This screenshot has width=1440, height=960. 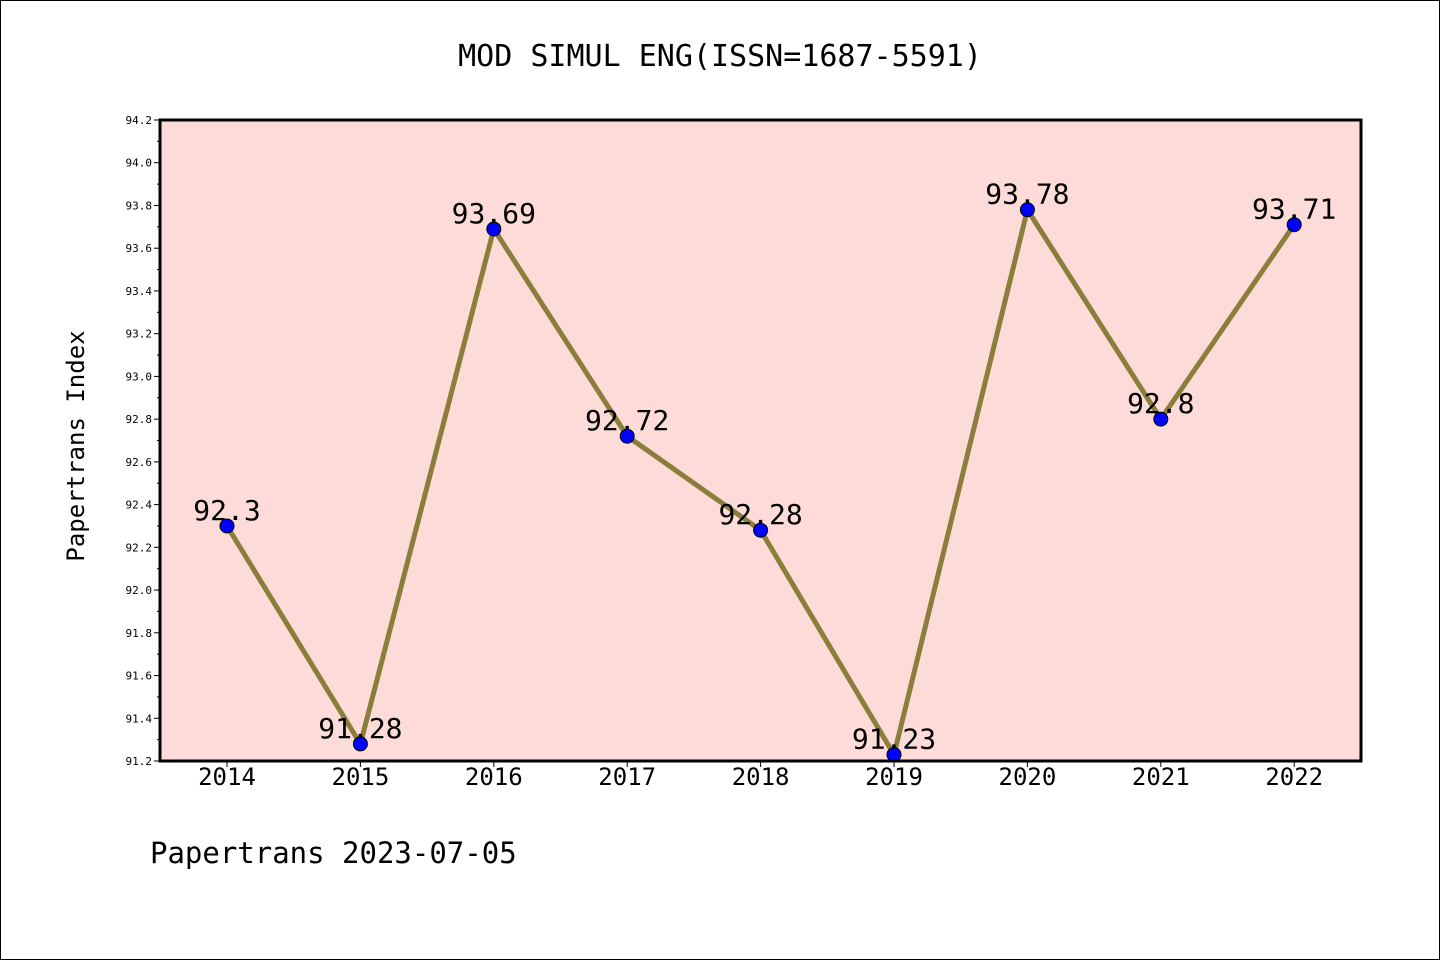 I want to click on data-label: 92.3, so click(x=226, y=510).